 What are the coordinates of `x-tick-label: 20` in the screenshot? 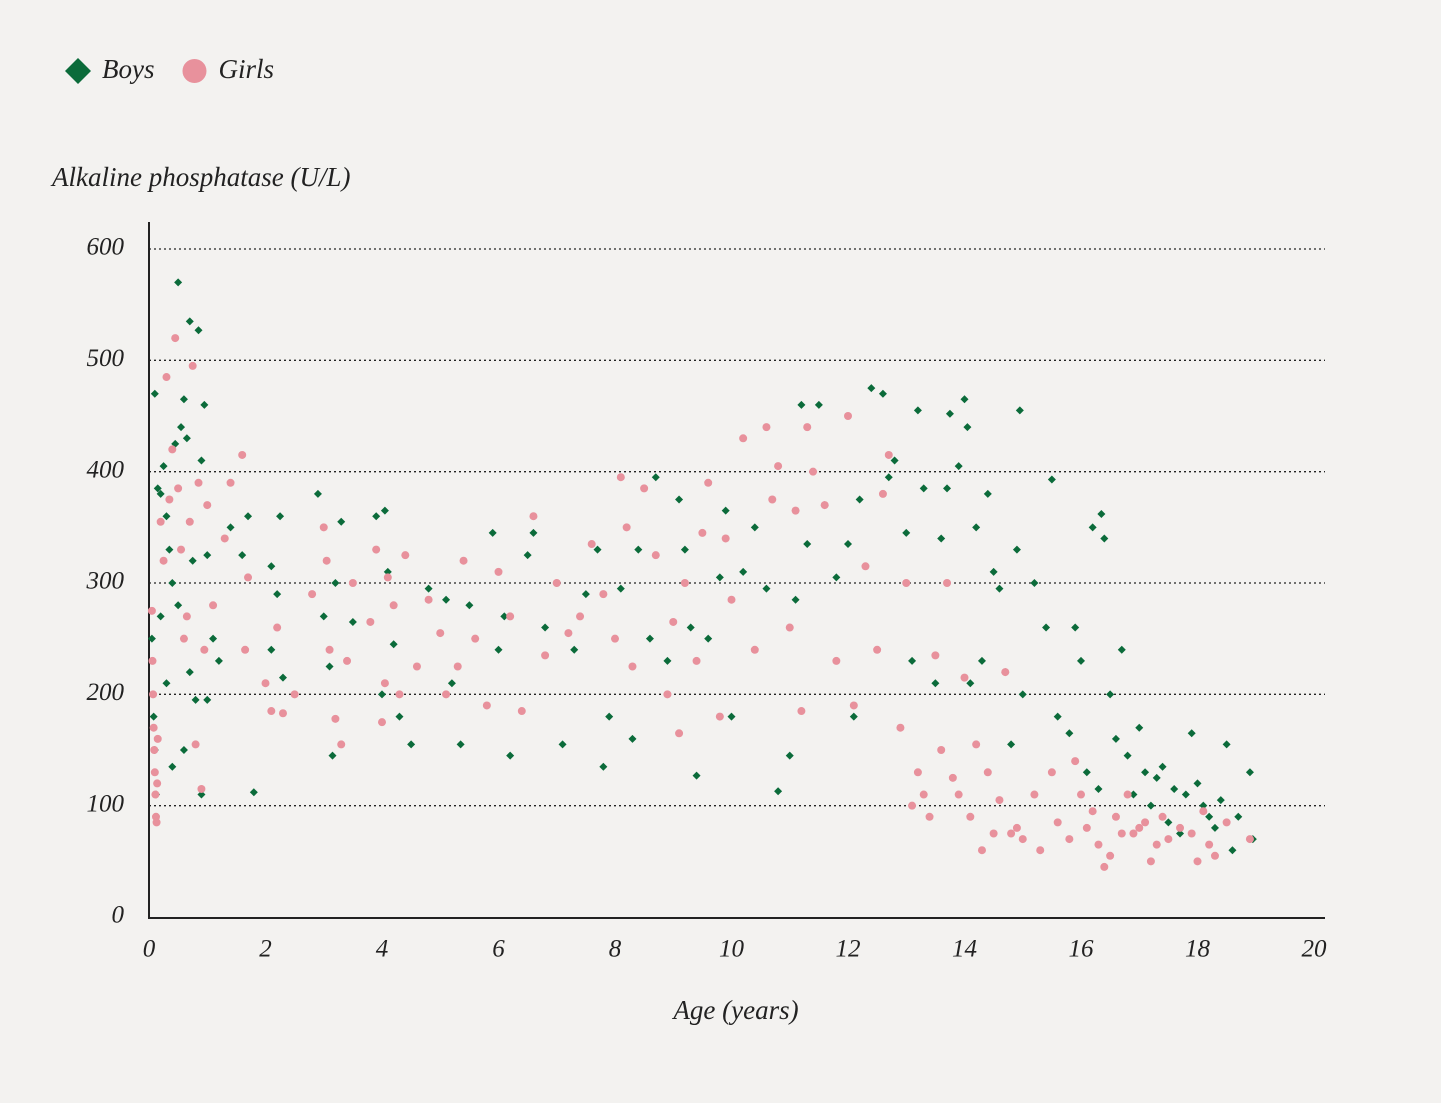 It's located at (1315, 949).